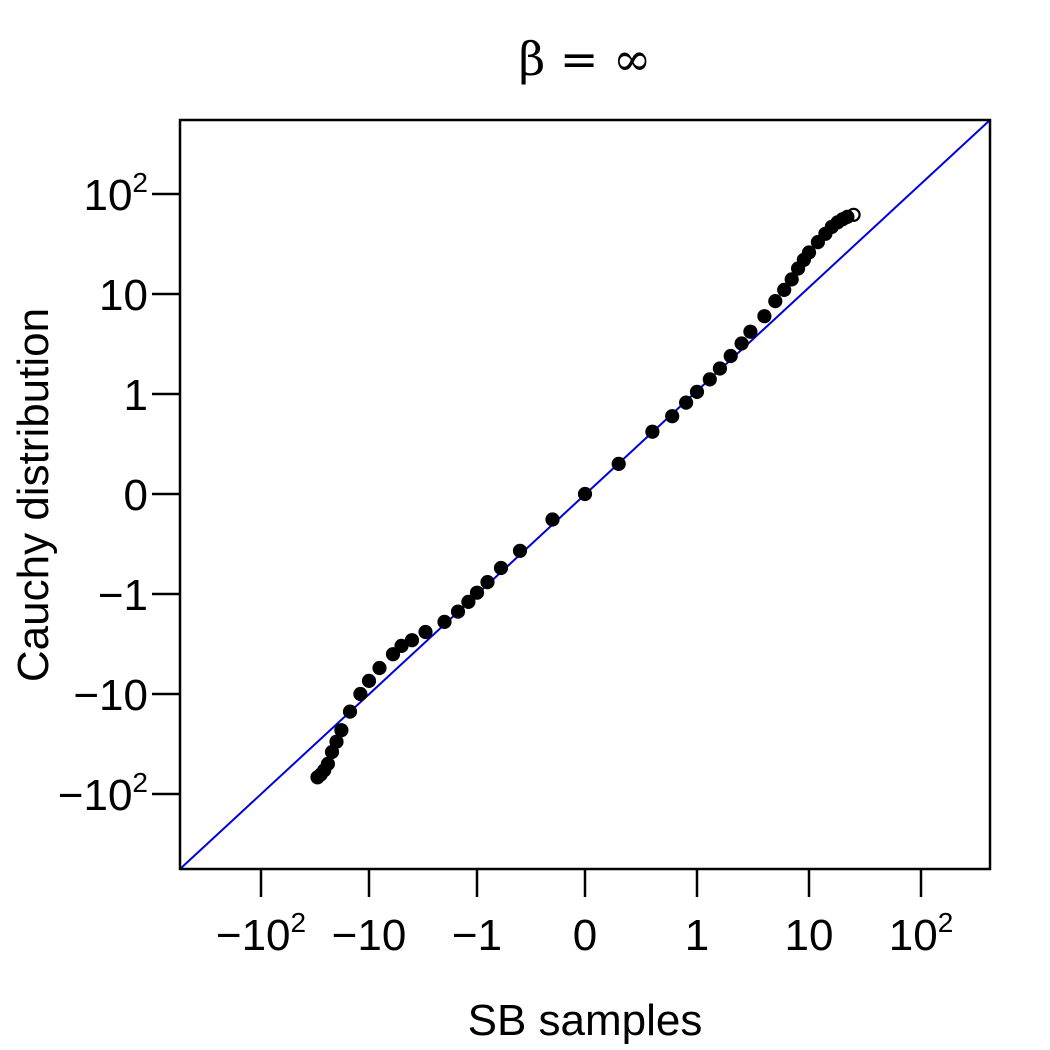 Image resolution: width=1050 pixels, height=1050 pixels. What do you see at coordinates (136, 395) in the screenshot?
I see `y-tick-label: 1` at bounding box center [136, 395].